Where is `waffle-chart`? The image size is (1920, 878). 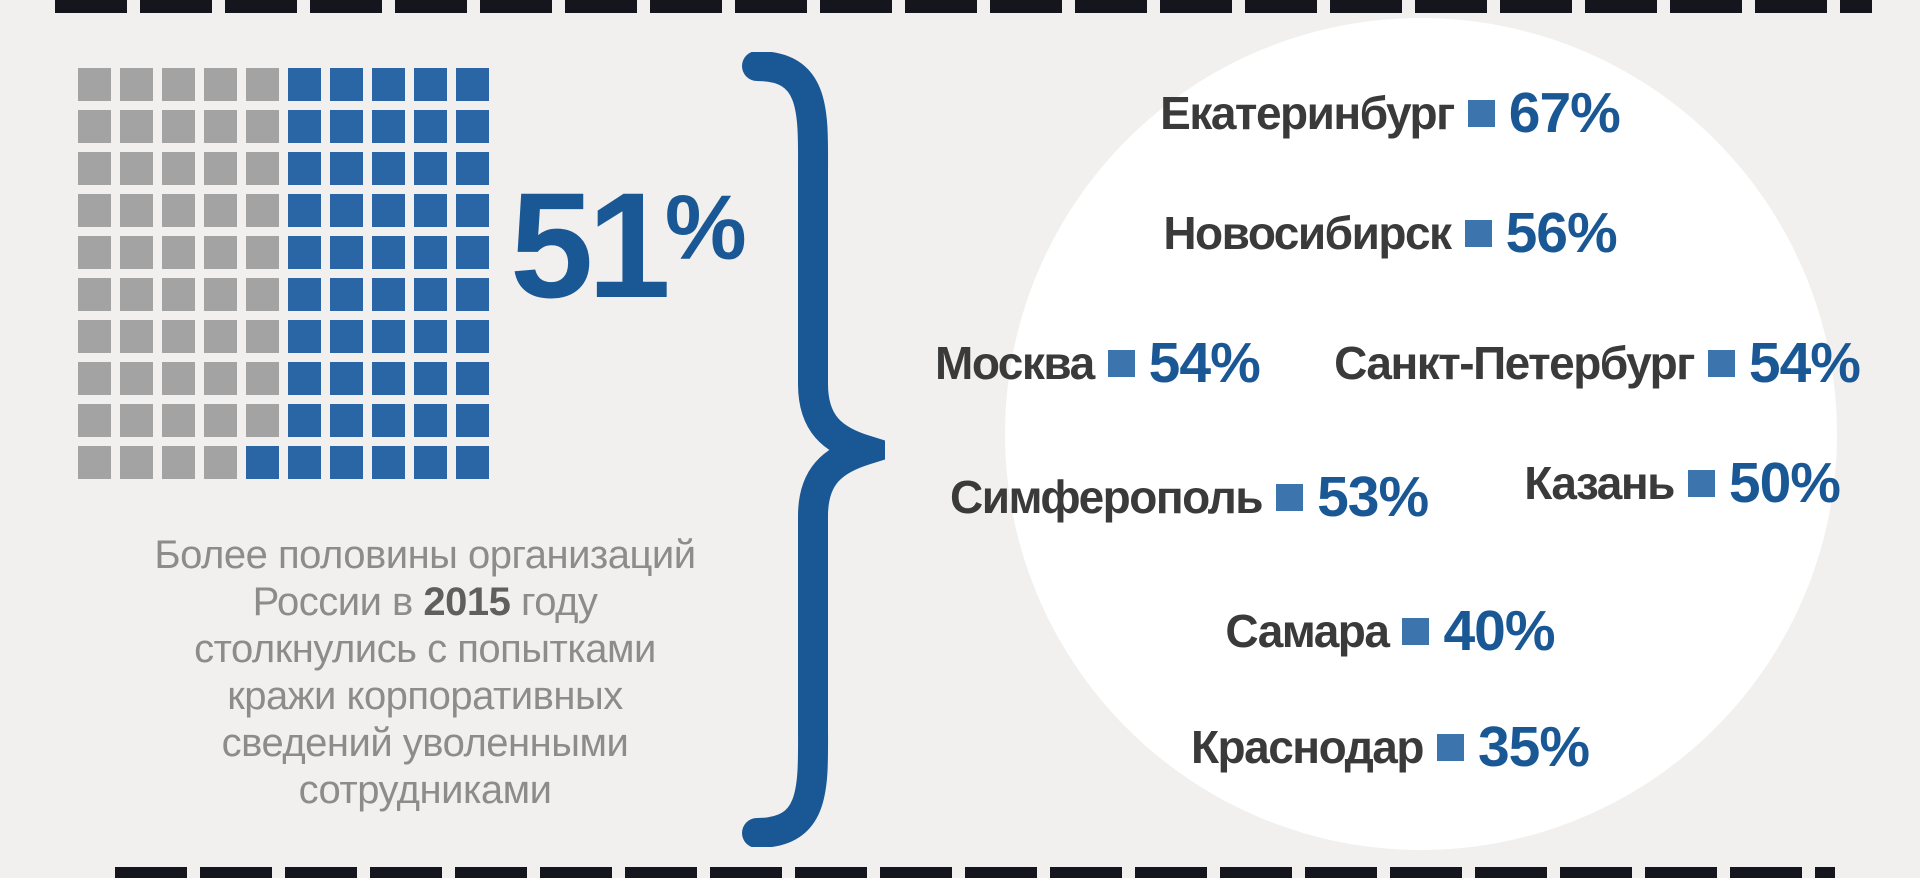 waffle-chart is located at coordinates (283, 273).